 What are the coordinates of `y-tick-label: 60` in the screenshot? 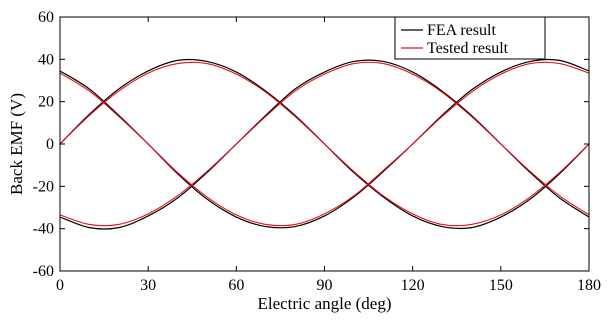 It's located at (46, 17).